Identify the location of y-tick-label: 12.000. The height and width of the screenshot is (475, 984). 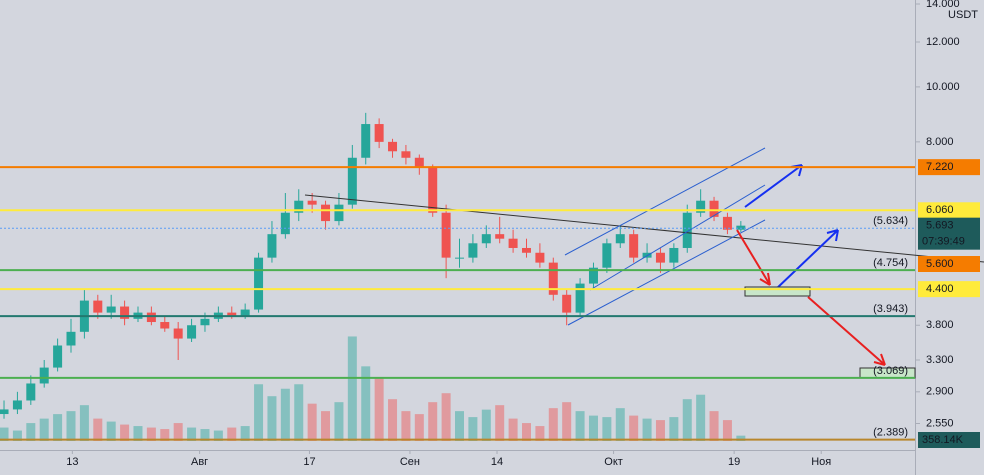
(943, 42).